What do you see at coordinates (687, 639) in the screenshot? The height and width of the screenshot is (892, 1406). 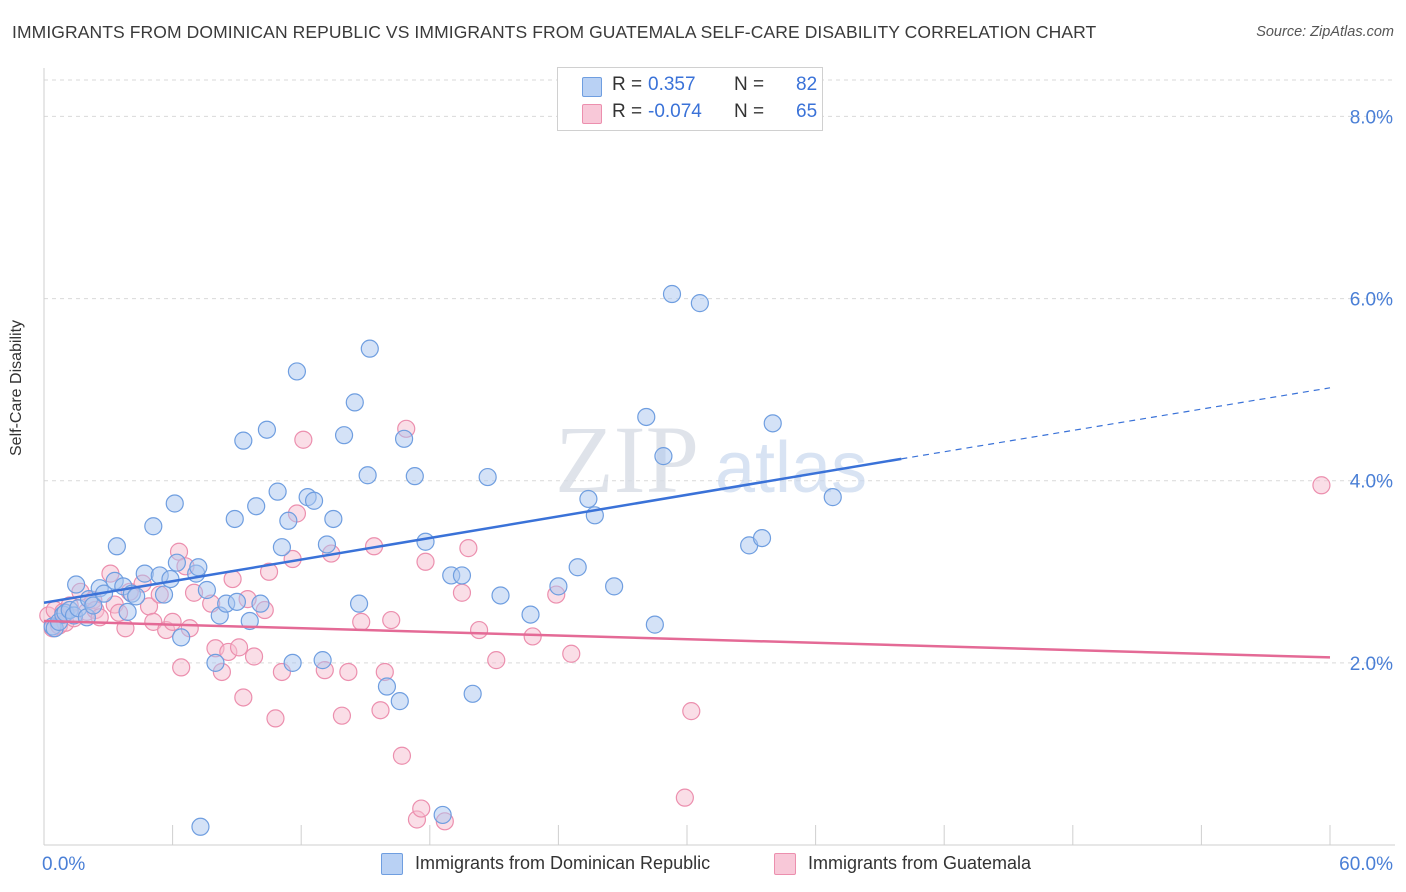 I see `guatemala-trend-line` at bounding box center [687, 639].